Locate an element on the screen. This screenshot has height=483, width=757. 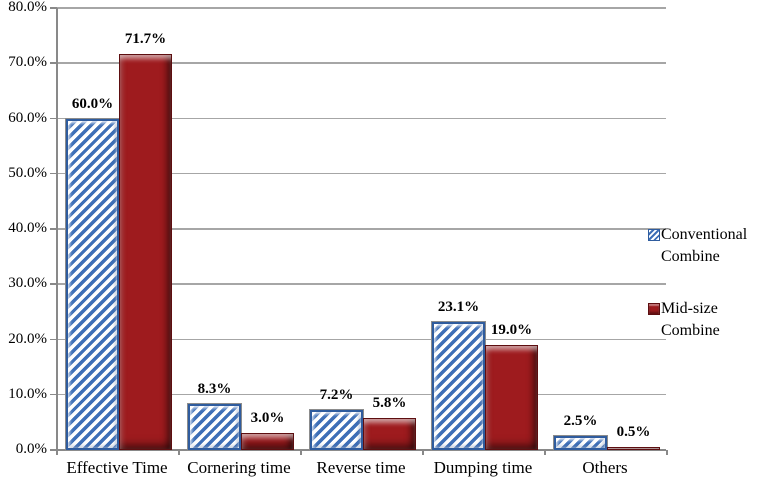
y-axis-tick-label: 0.0% is located at coordinates (31, 449).